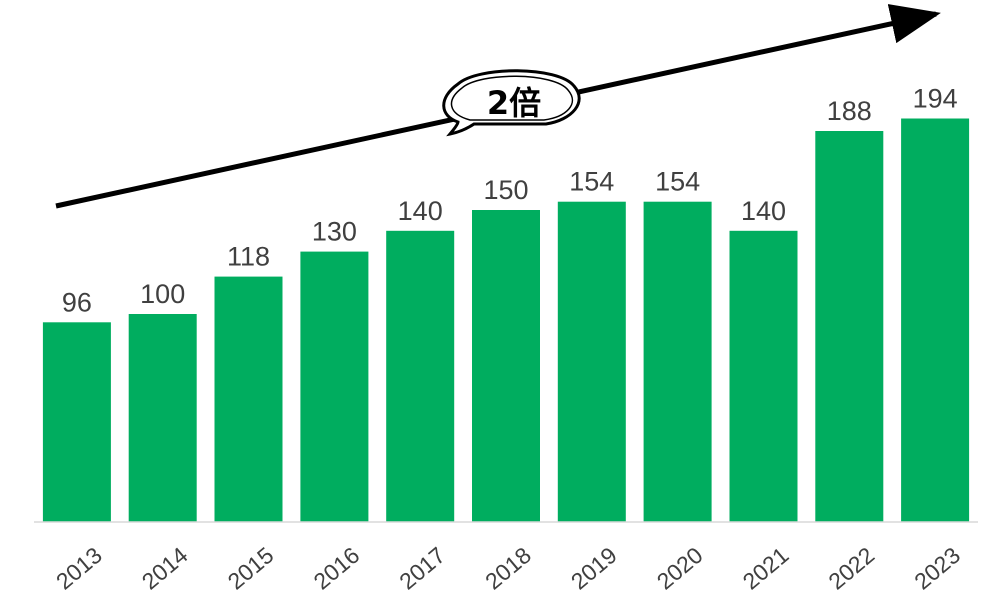  What do you see at coordinates (851, 568) in the screenshot?
I see `x-tick-label-2022: 2022` at bounding box center [851, 568].